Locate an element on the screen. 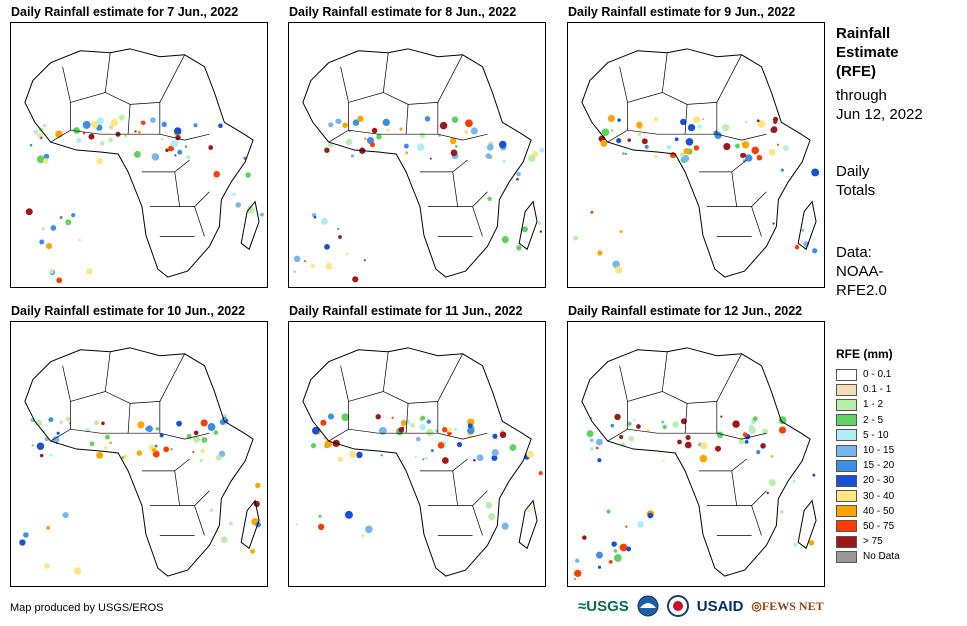  legend-item: 1 - 2 is located at coordinates (868, 404).